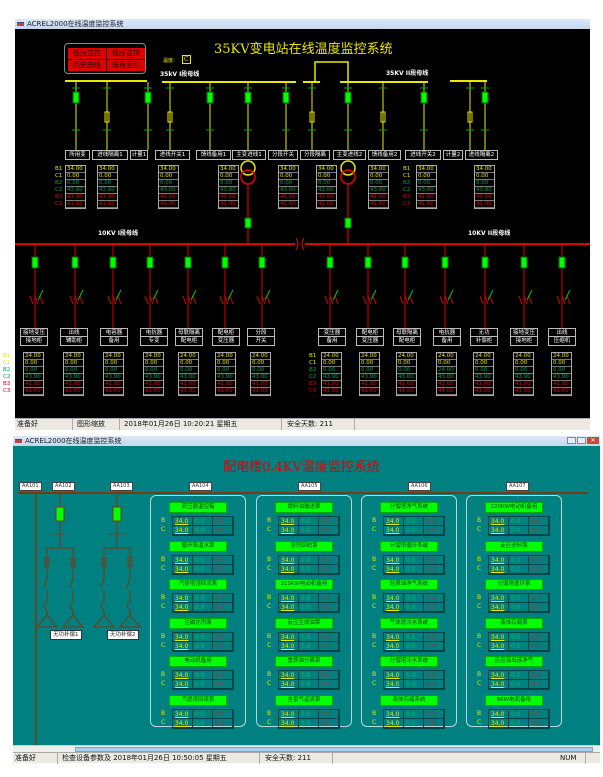  Describe the element at coordinates (562, 341) in the screenshot. I see `feeder-label-line2: 压缩机` at that location.